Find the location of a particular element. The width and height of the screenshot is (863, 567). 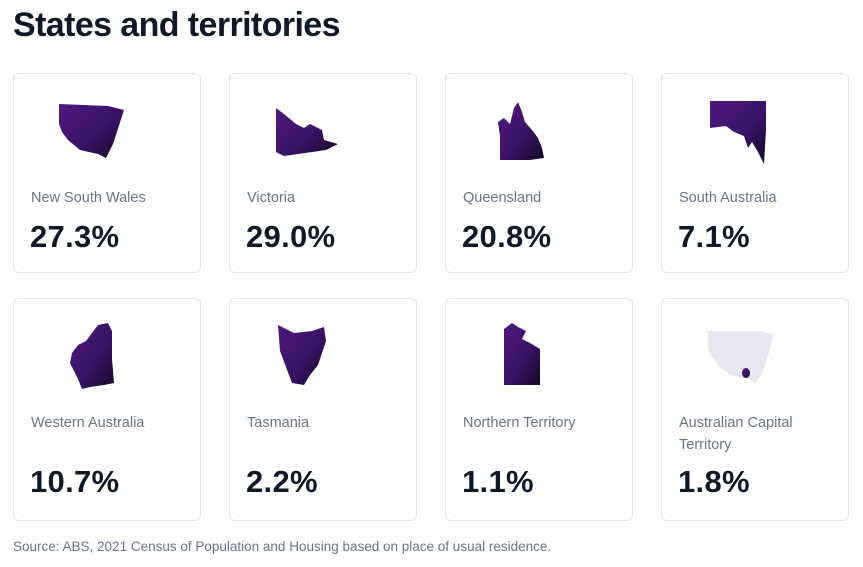

state-value: 29.0% is located at coordinates (291, 236).